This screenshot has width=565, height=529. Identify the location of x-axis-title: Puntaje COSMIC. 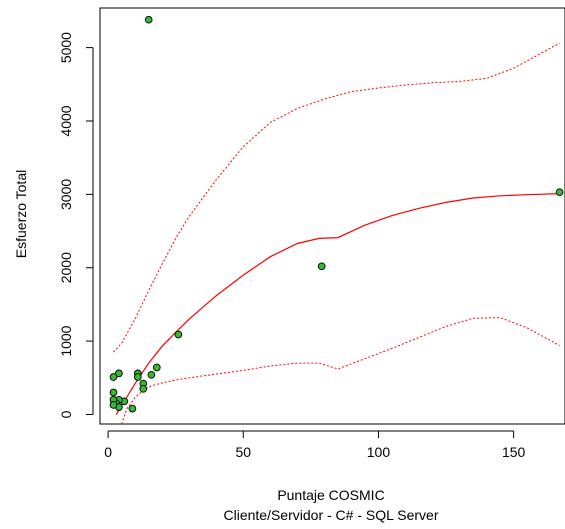
(330, 495).